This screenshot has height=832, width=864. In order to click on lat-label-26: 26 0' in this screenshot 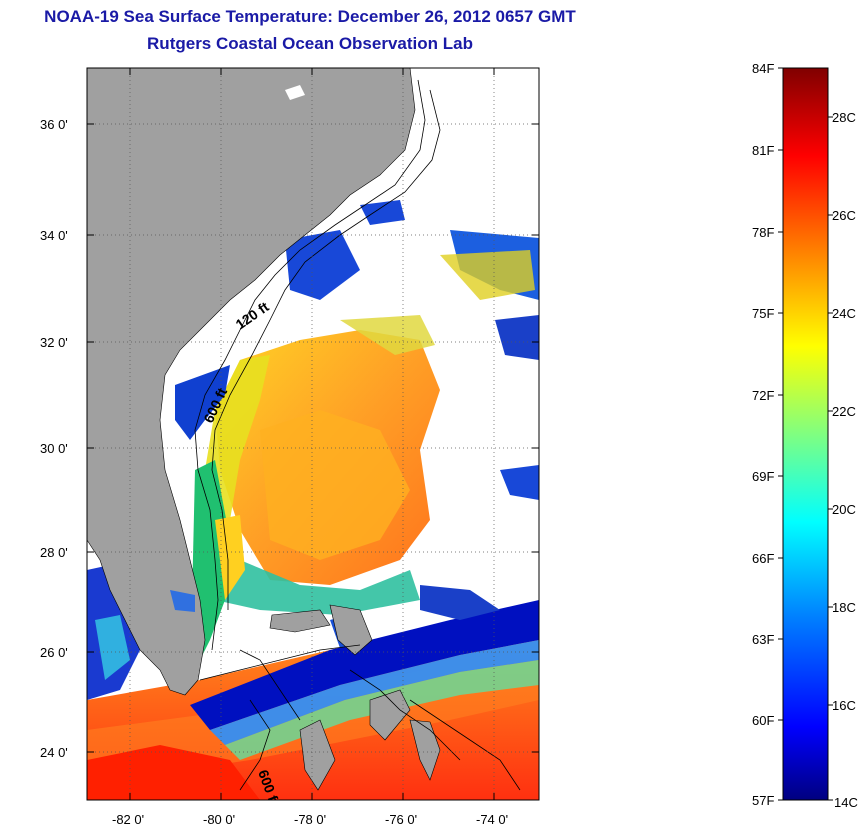, I will do `click(54, 652)`.